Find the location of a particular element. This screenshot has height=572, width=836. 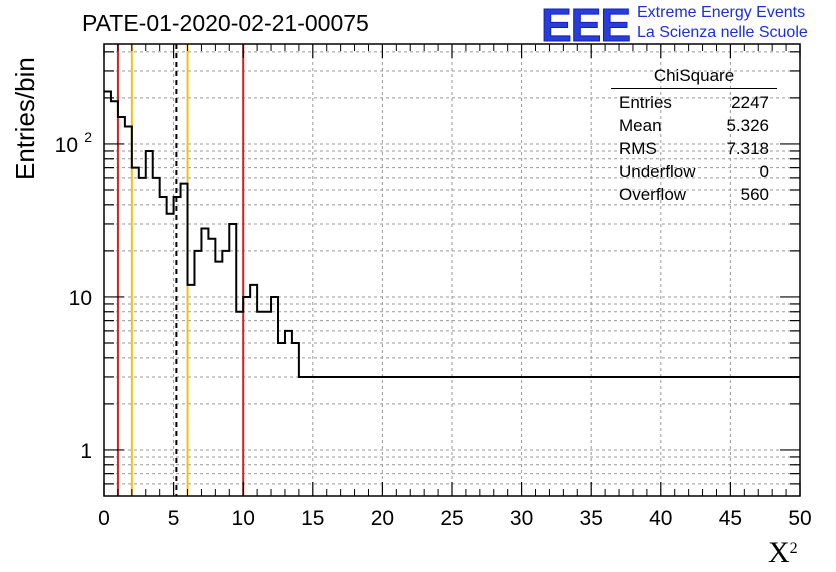

y-tick-exponent: 2 is located at coordinates (88, 137).